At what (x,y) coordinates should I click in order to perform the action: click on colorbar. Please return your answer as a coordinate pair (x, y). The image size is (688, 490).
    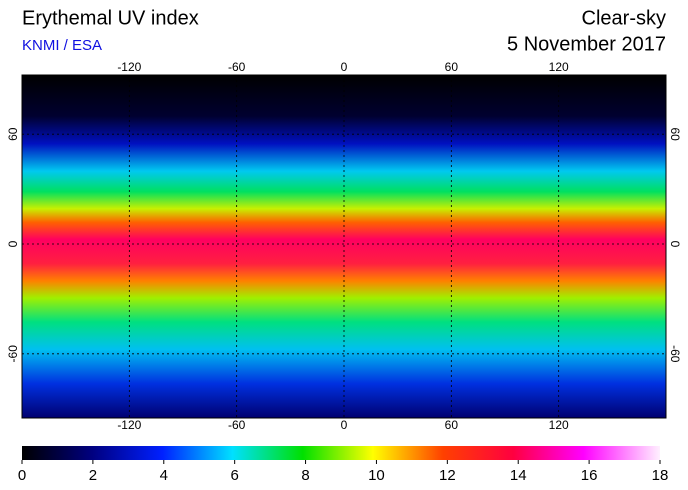
    Looking at the image, I should click on (341, 453).